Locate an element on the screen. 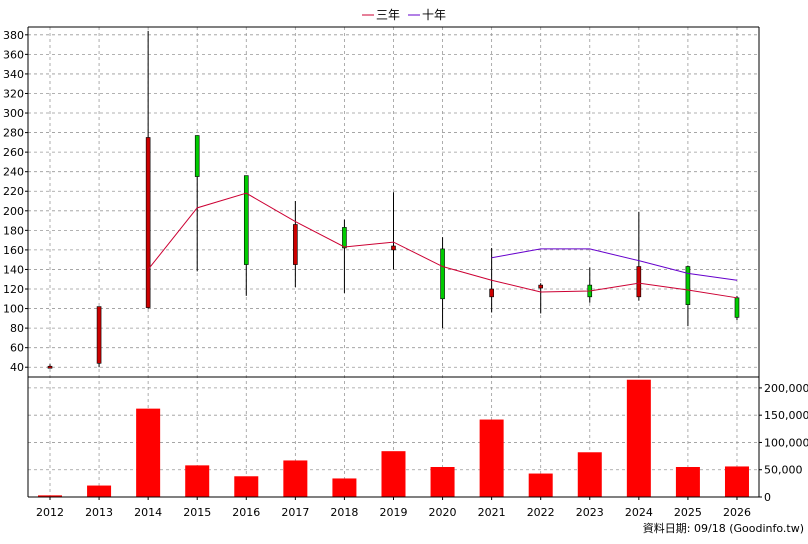 The width and height of the screenshot is (808, 544). price-tick-label: 300 is located at coordinates (13, 113).